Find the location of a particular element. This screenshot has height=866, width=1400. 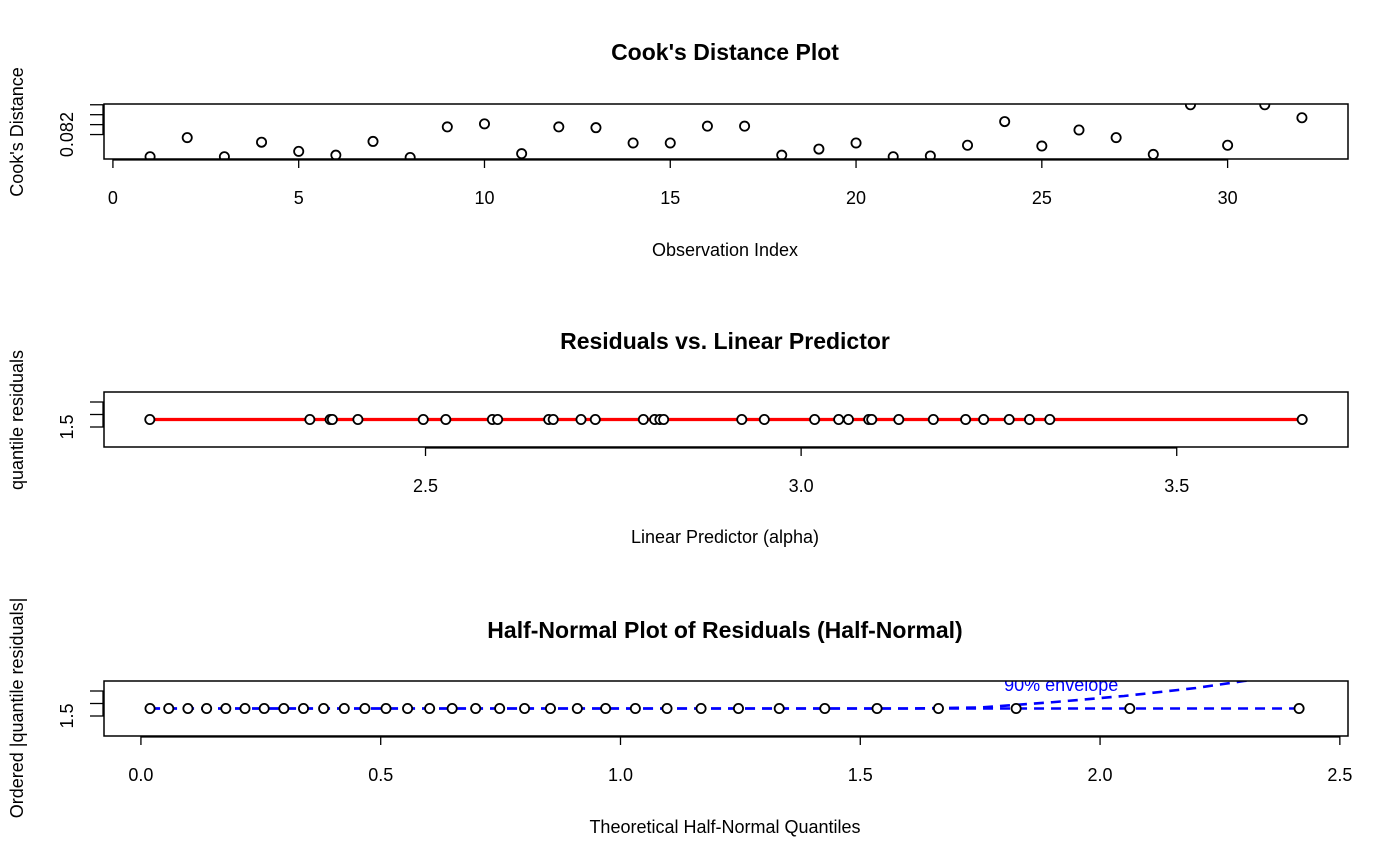

cooks-distance-x-label: Observation Index is located at coordinates (725, 250).